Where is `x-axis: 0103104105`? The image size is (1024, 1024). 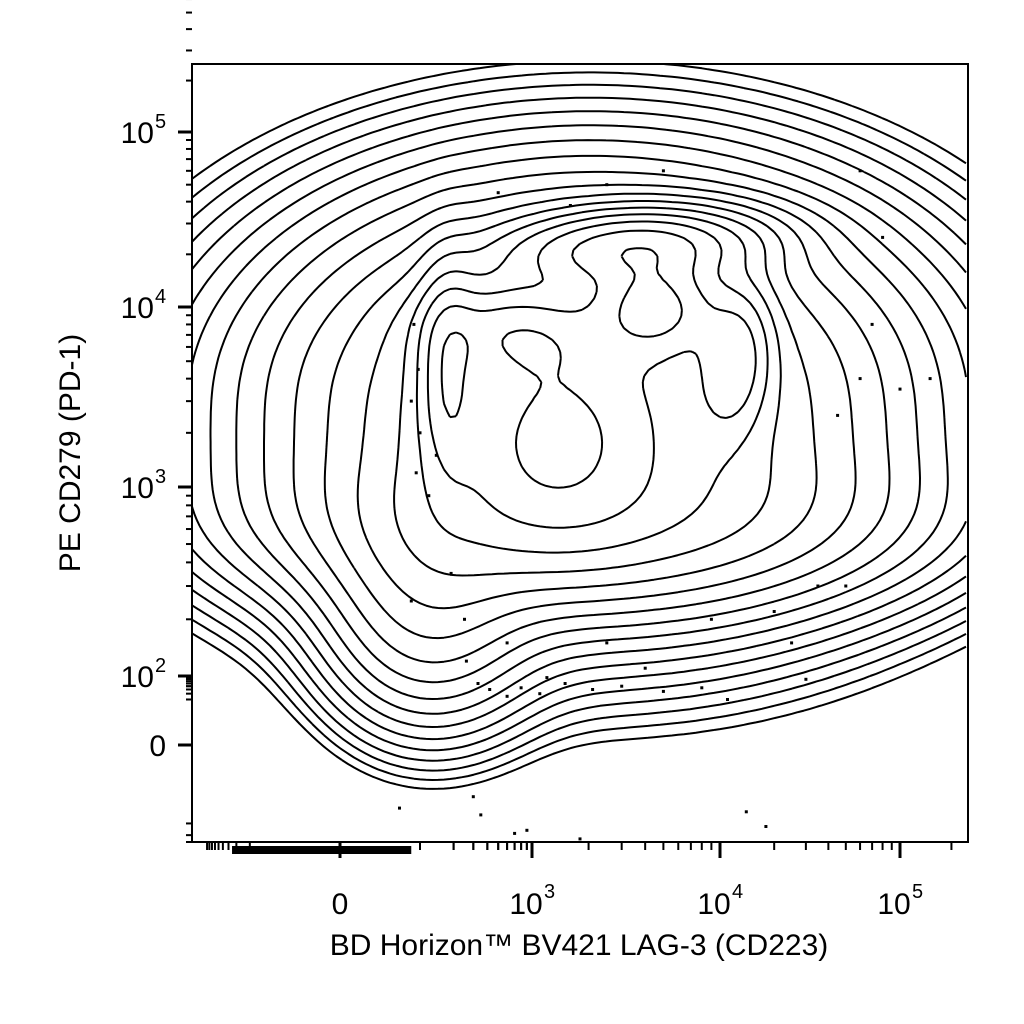 x-axis: 0103104105 is located at coordinates (579, 881).